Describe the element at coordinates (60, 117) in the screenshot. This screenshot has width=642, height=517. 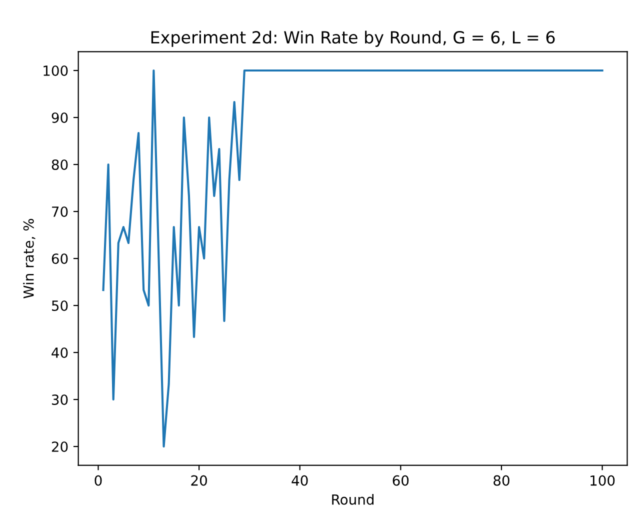
I see `y-tick-label: 90` at that location.